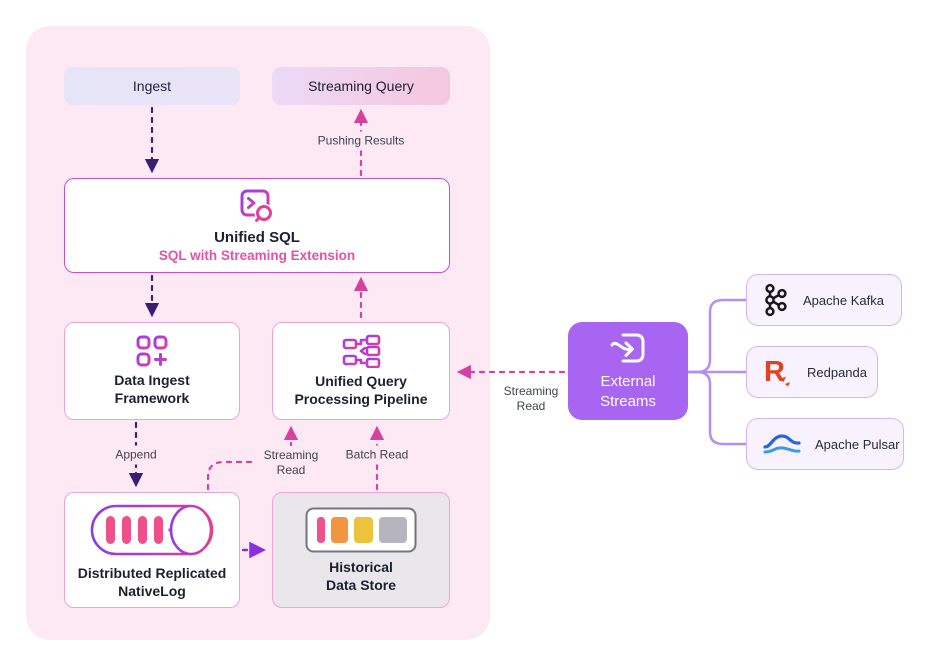 The width and height of the screenshot is (930, 667). What do you see at coordinates (291, 470) in the screenshot?
I see `streaming-read-internal-line2: Read` at bounding box center [291, 470].